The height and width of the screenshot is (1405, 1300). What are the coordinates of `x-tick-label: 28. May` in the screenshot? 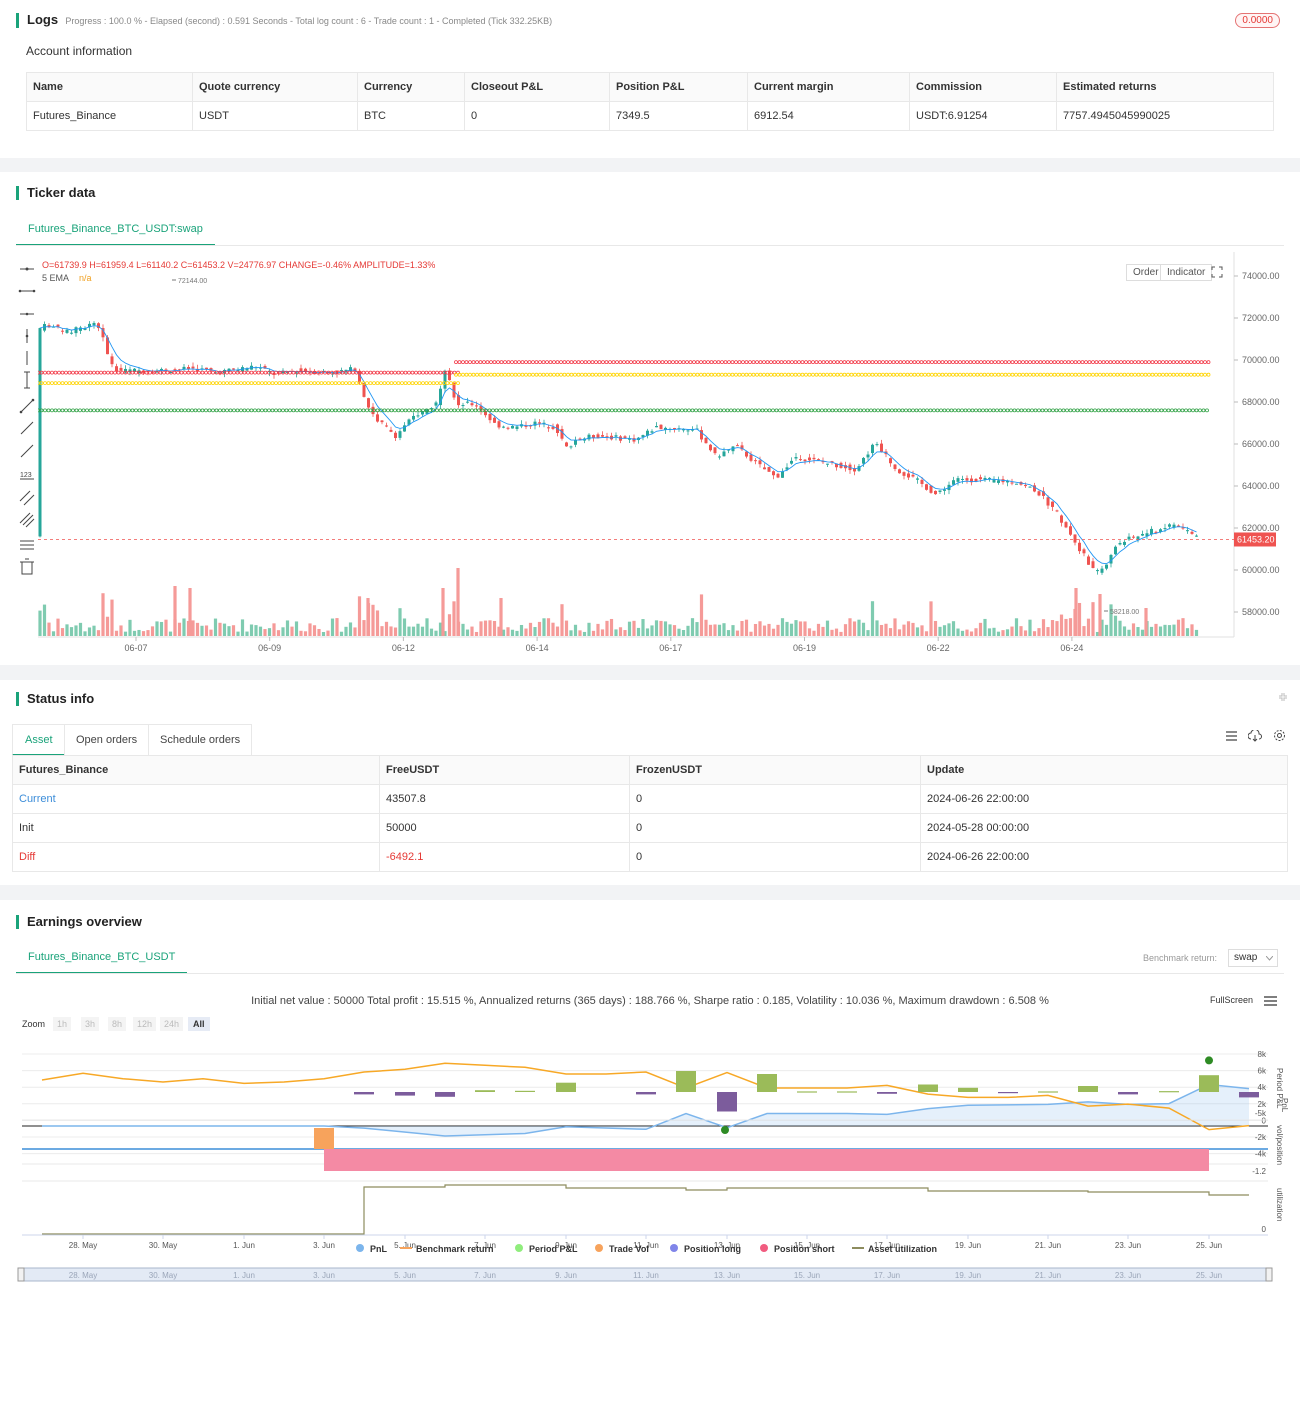 It's located at (83, 1245).